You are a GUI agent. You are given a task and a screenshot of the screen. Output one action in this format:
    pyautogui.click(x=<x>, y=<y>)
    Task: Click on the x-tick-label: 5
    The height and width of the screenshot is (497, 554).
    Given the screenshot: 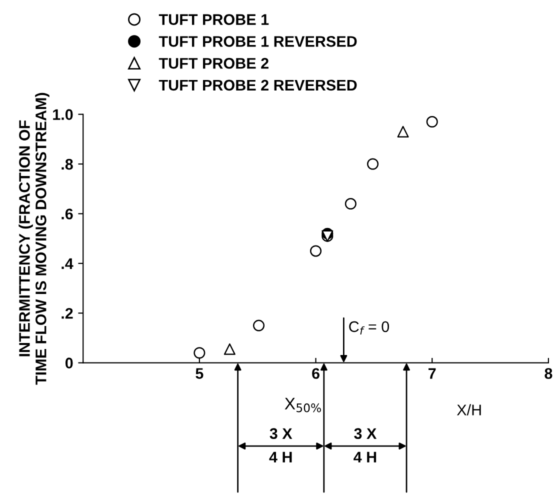 What is the action you would take?
    pyautogui.click(x=200, y=373)
    